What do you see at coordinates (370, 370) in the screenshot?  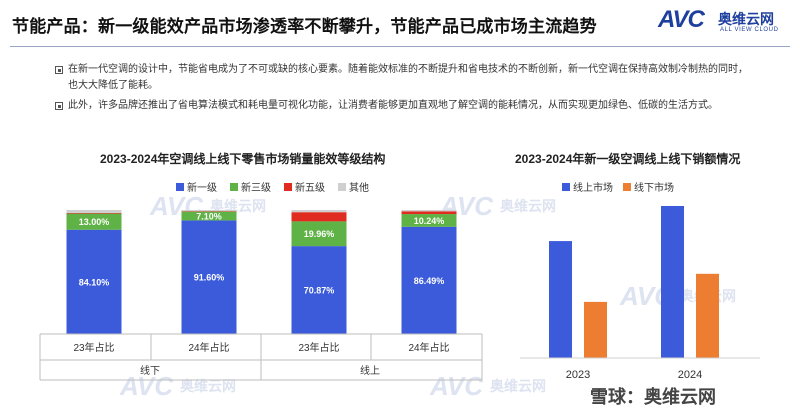 I see `group-label: 线上` at bounding box center [370, 370].